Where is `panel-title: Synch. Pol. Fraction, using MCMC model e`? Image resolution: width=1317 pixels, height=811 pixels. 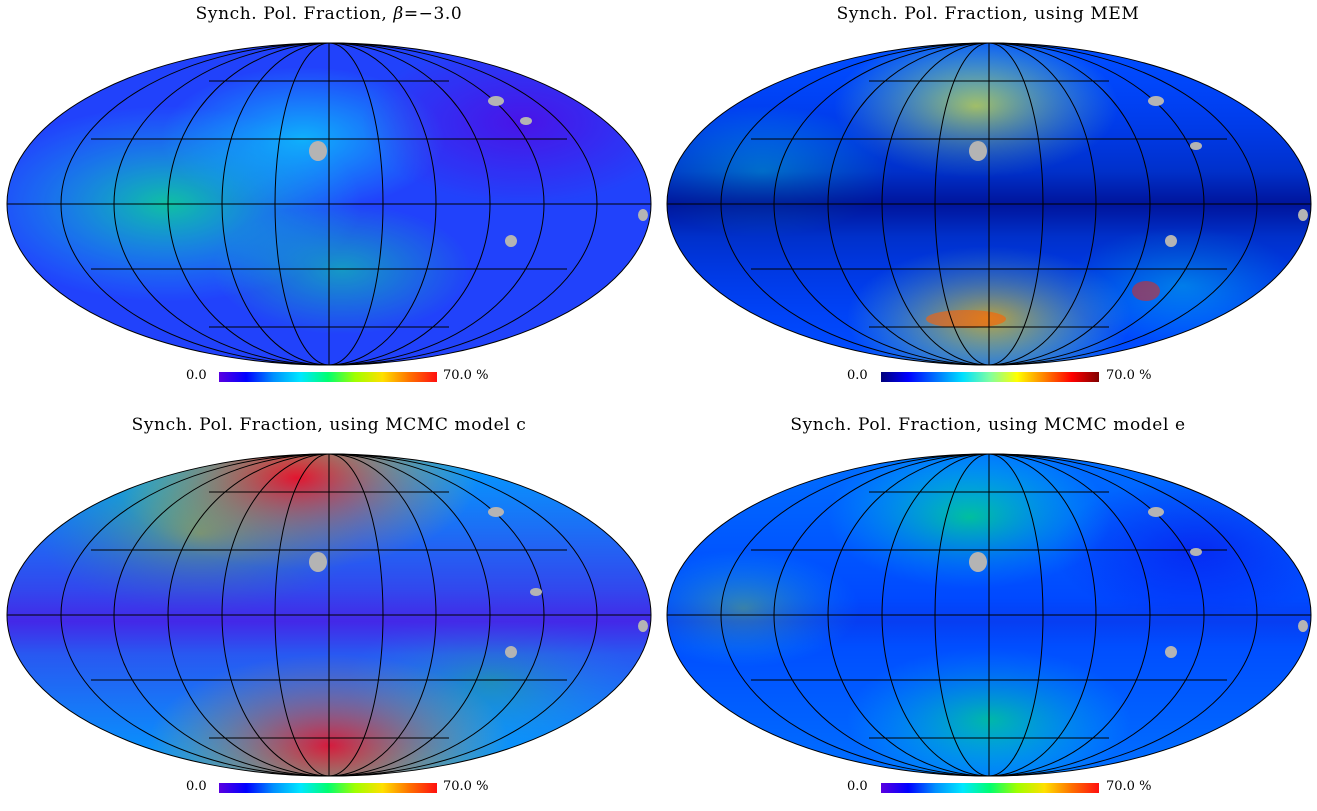 panel-title: Synch. Pol. Fraction, using MCMC model e is located at coordinates (988, 425).